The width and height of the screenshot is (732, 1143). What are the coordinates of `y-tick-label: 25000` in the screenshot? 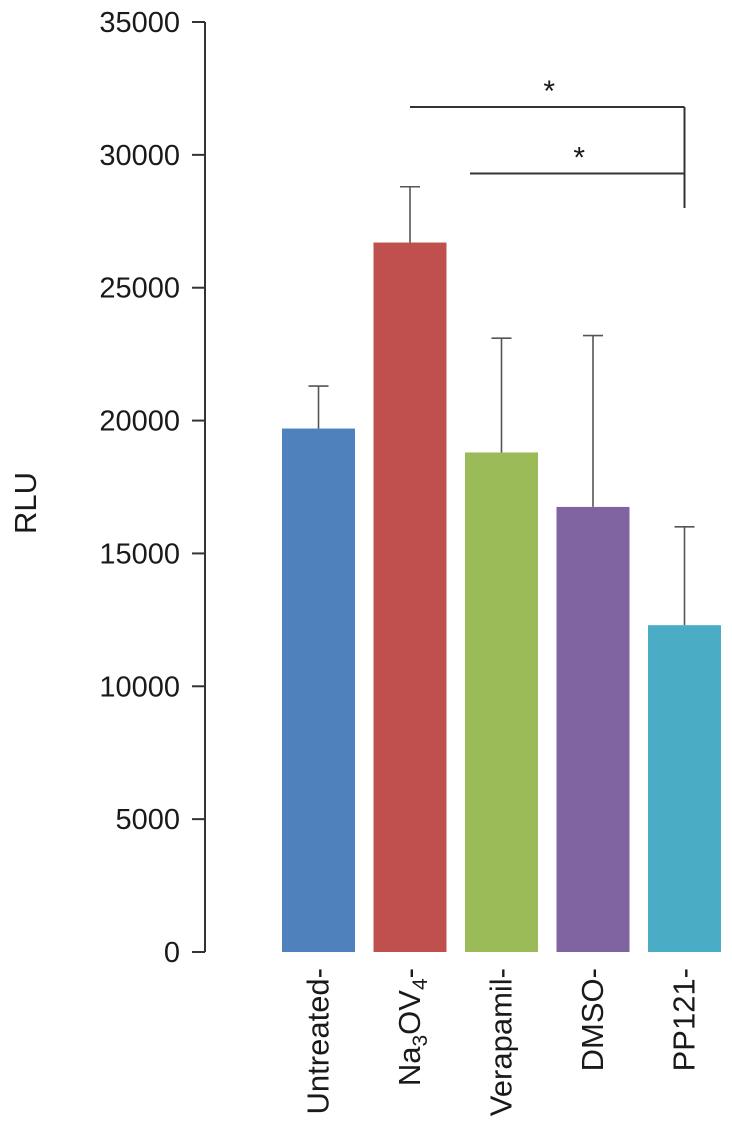 It's located at (139, 289).